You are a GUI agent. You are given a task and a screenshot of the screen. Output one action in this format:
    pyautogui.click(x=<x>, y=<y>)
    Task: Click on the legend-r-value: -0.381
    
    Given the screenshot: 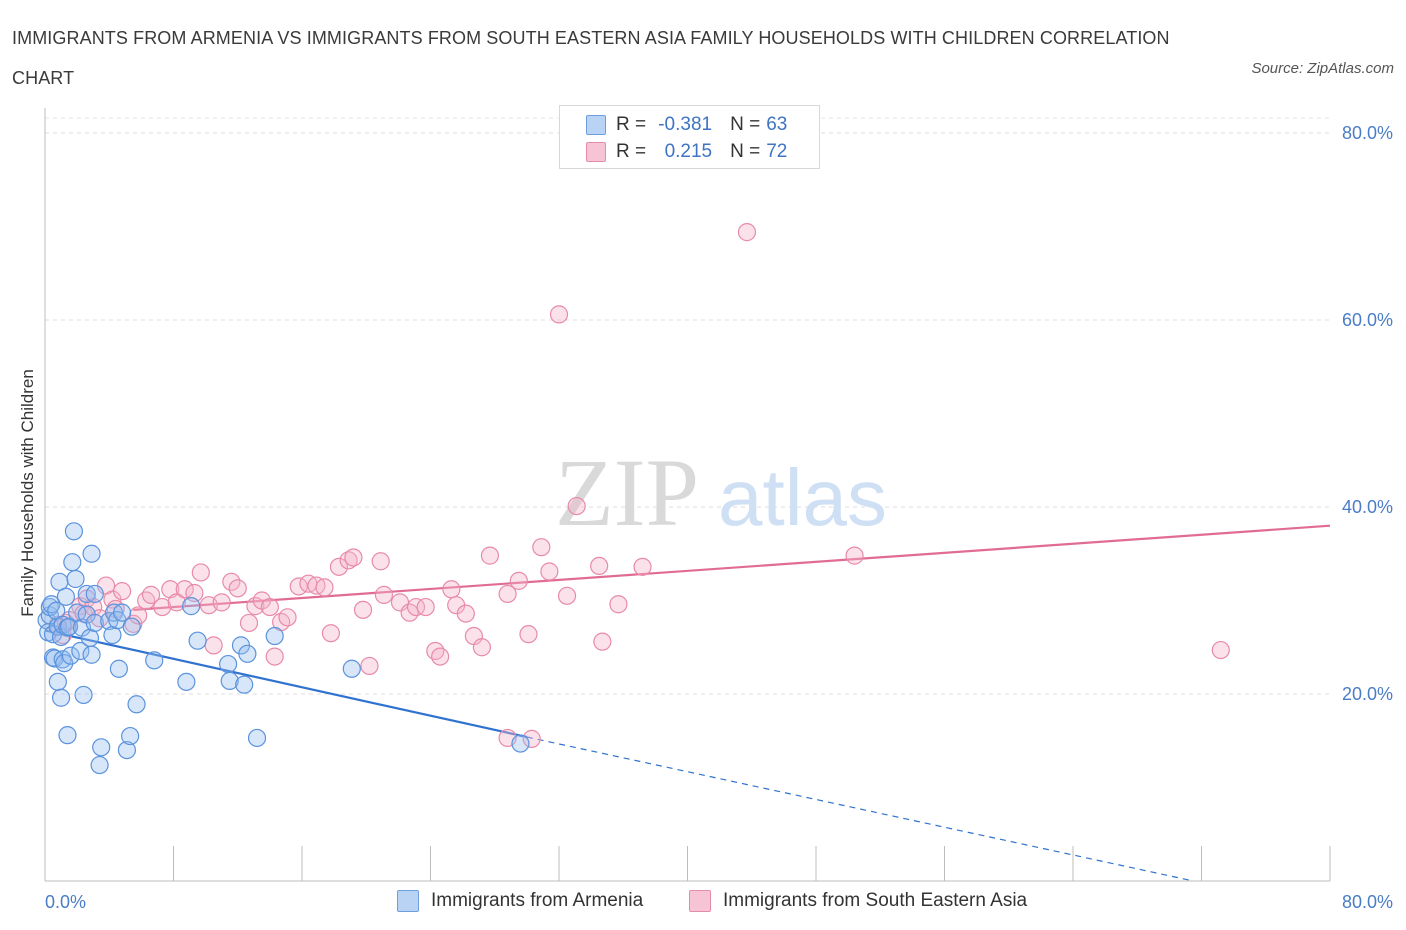 What is the action you would take?
    pyautogui.click(x=685, y=124)
    